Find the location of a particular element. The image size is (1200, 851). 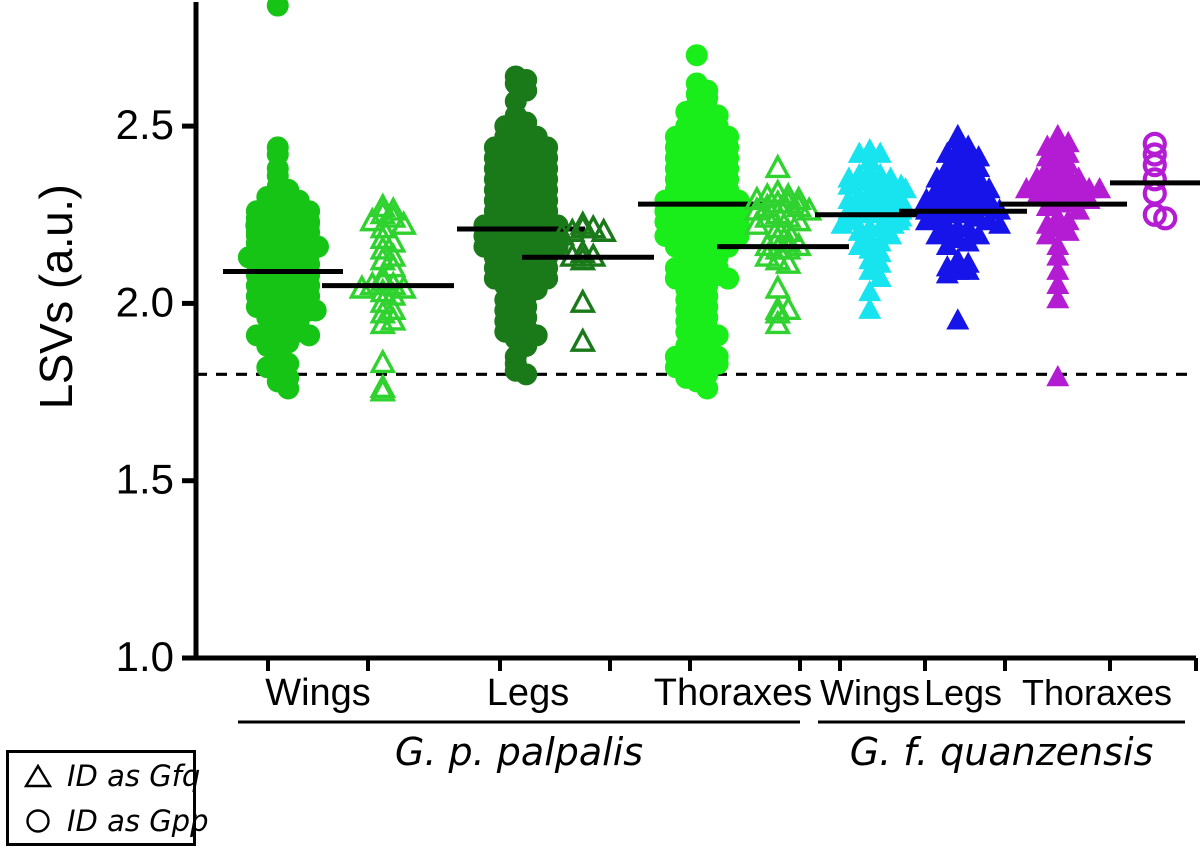

y-tick-label: 1.0 is located at coordinates (145, 656).